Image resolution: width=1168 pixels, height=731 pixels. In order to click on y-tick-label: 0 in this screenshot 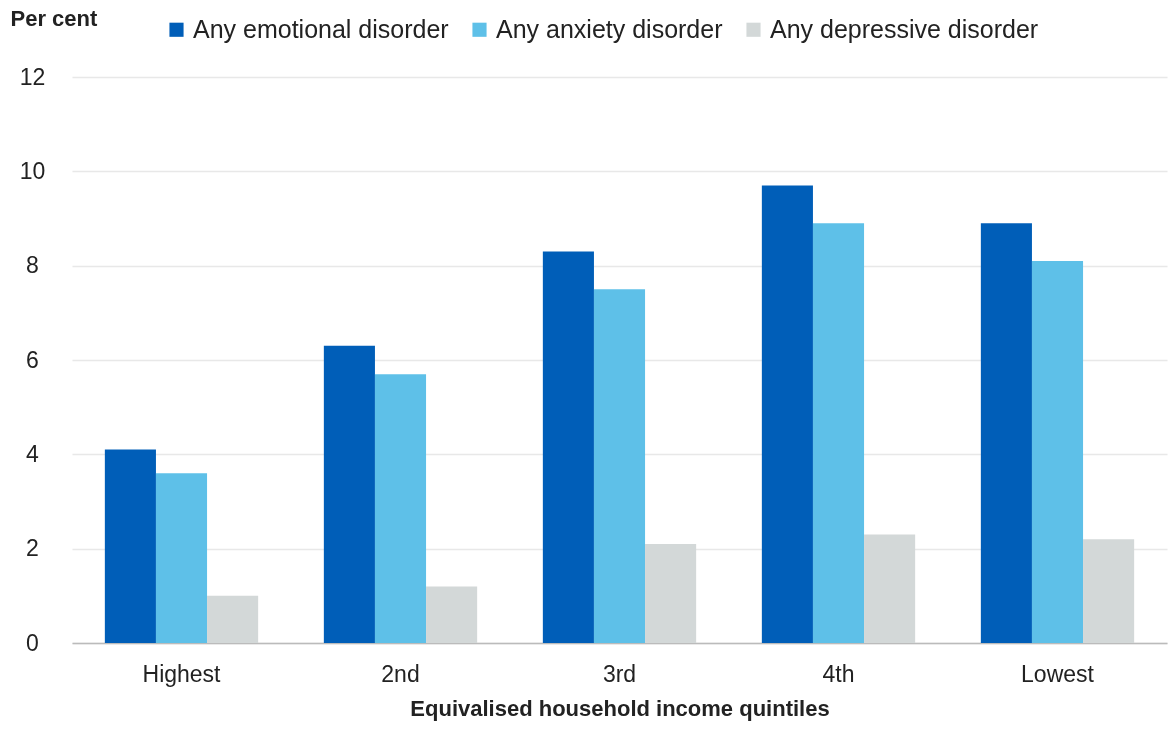, I will do `click(32, 642)`.